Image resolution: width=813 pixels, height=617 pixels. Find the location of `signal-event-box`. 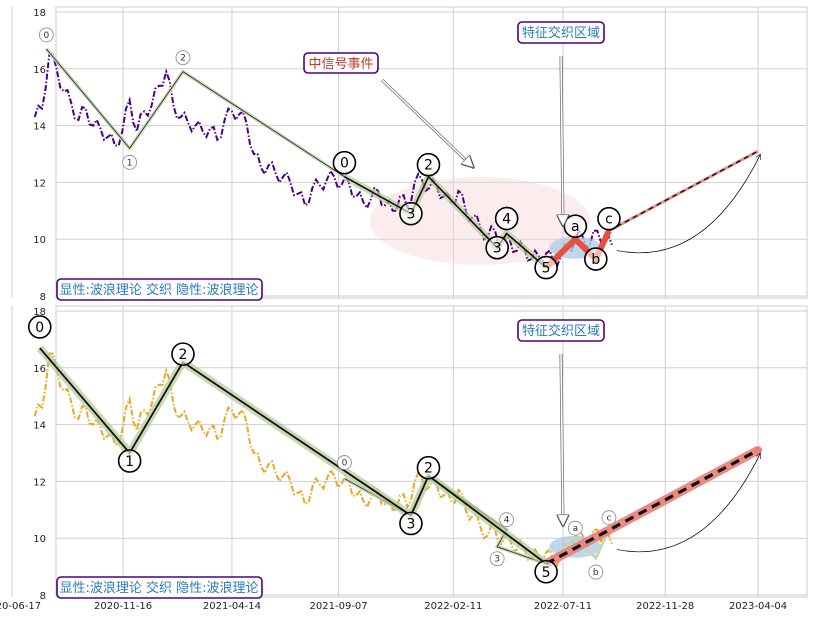

signal-event-box is located at coordinates (341, 63).